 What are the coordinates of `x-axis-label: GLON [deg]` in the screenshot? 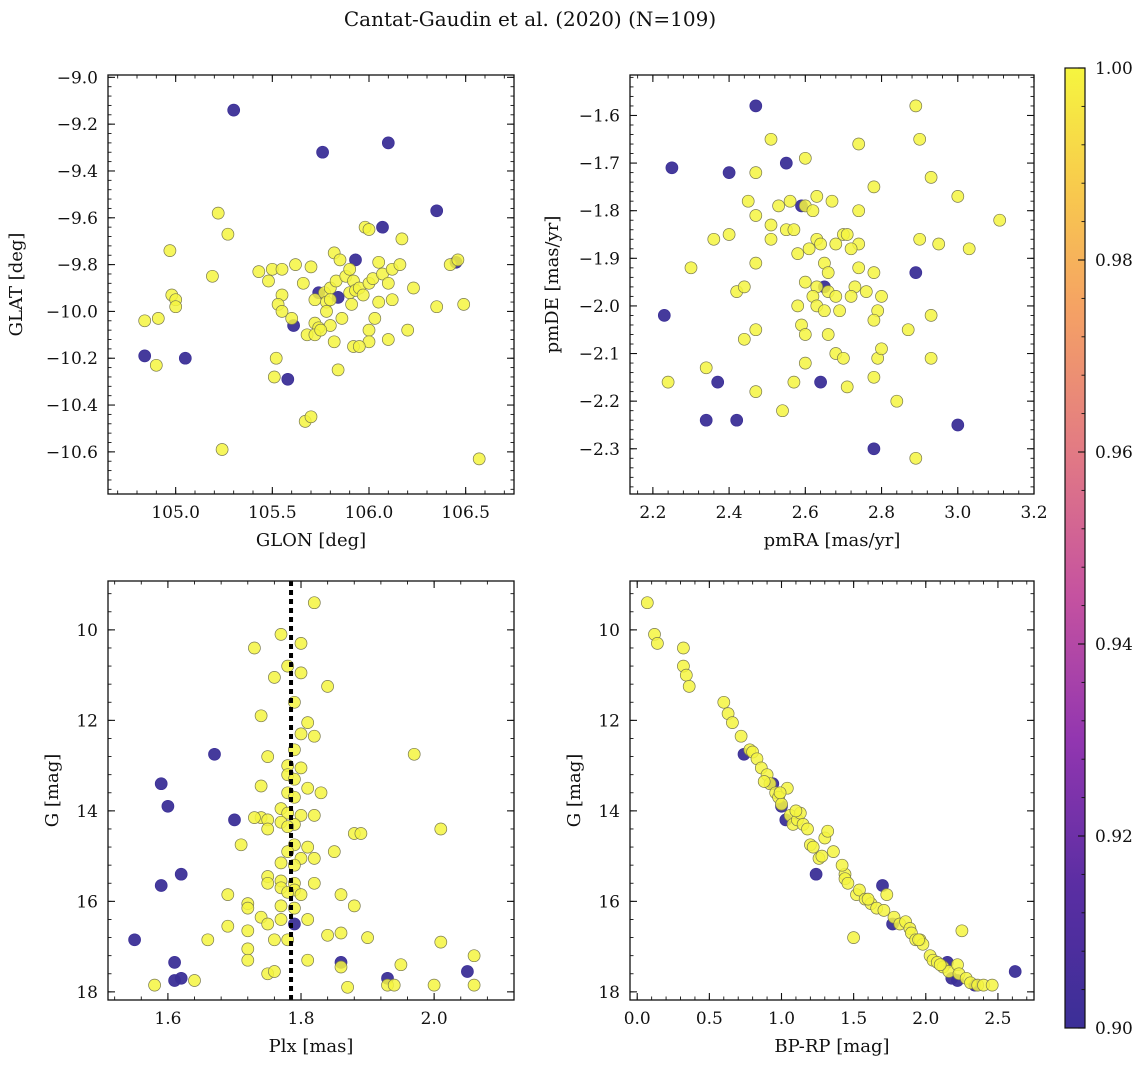 It's located at (311, 540).